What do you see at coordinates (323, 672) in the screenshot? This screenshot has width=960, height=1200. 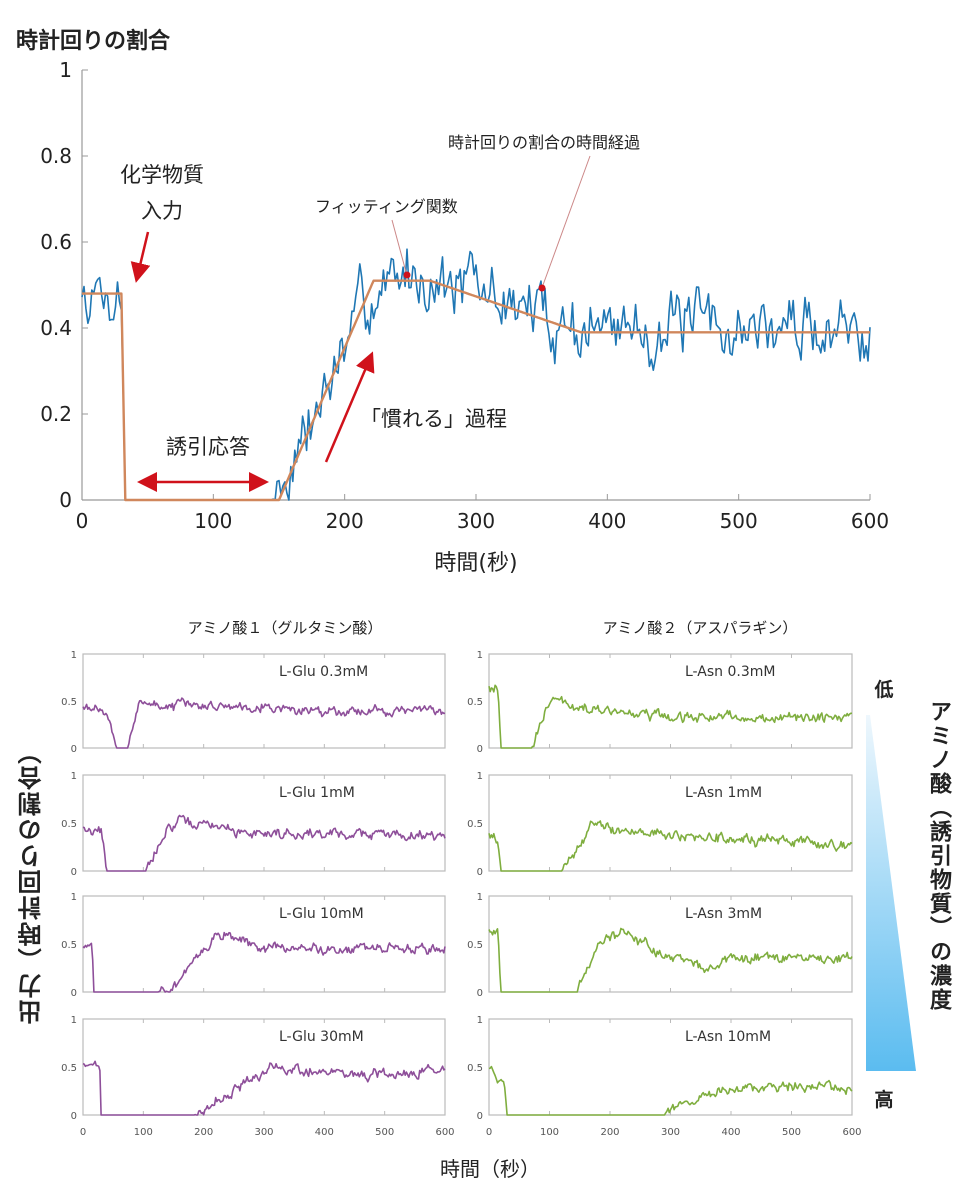 I see `panel-label: L-Glu 0.3mM` at bounding box center [323, 672].